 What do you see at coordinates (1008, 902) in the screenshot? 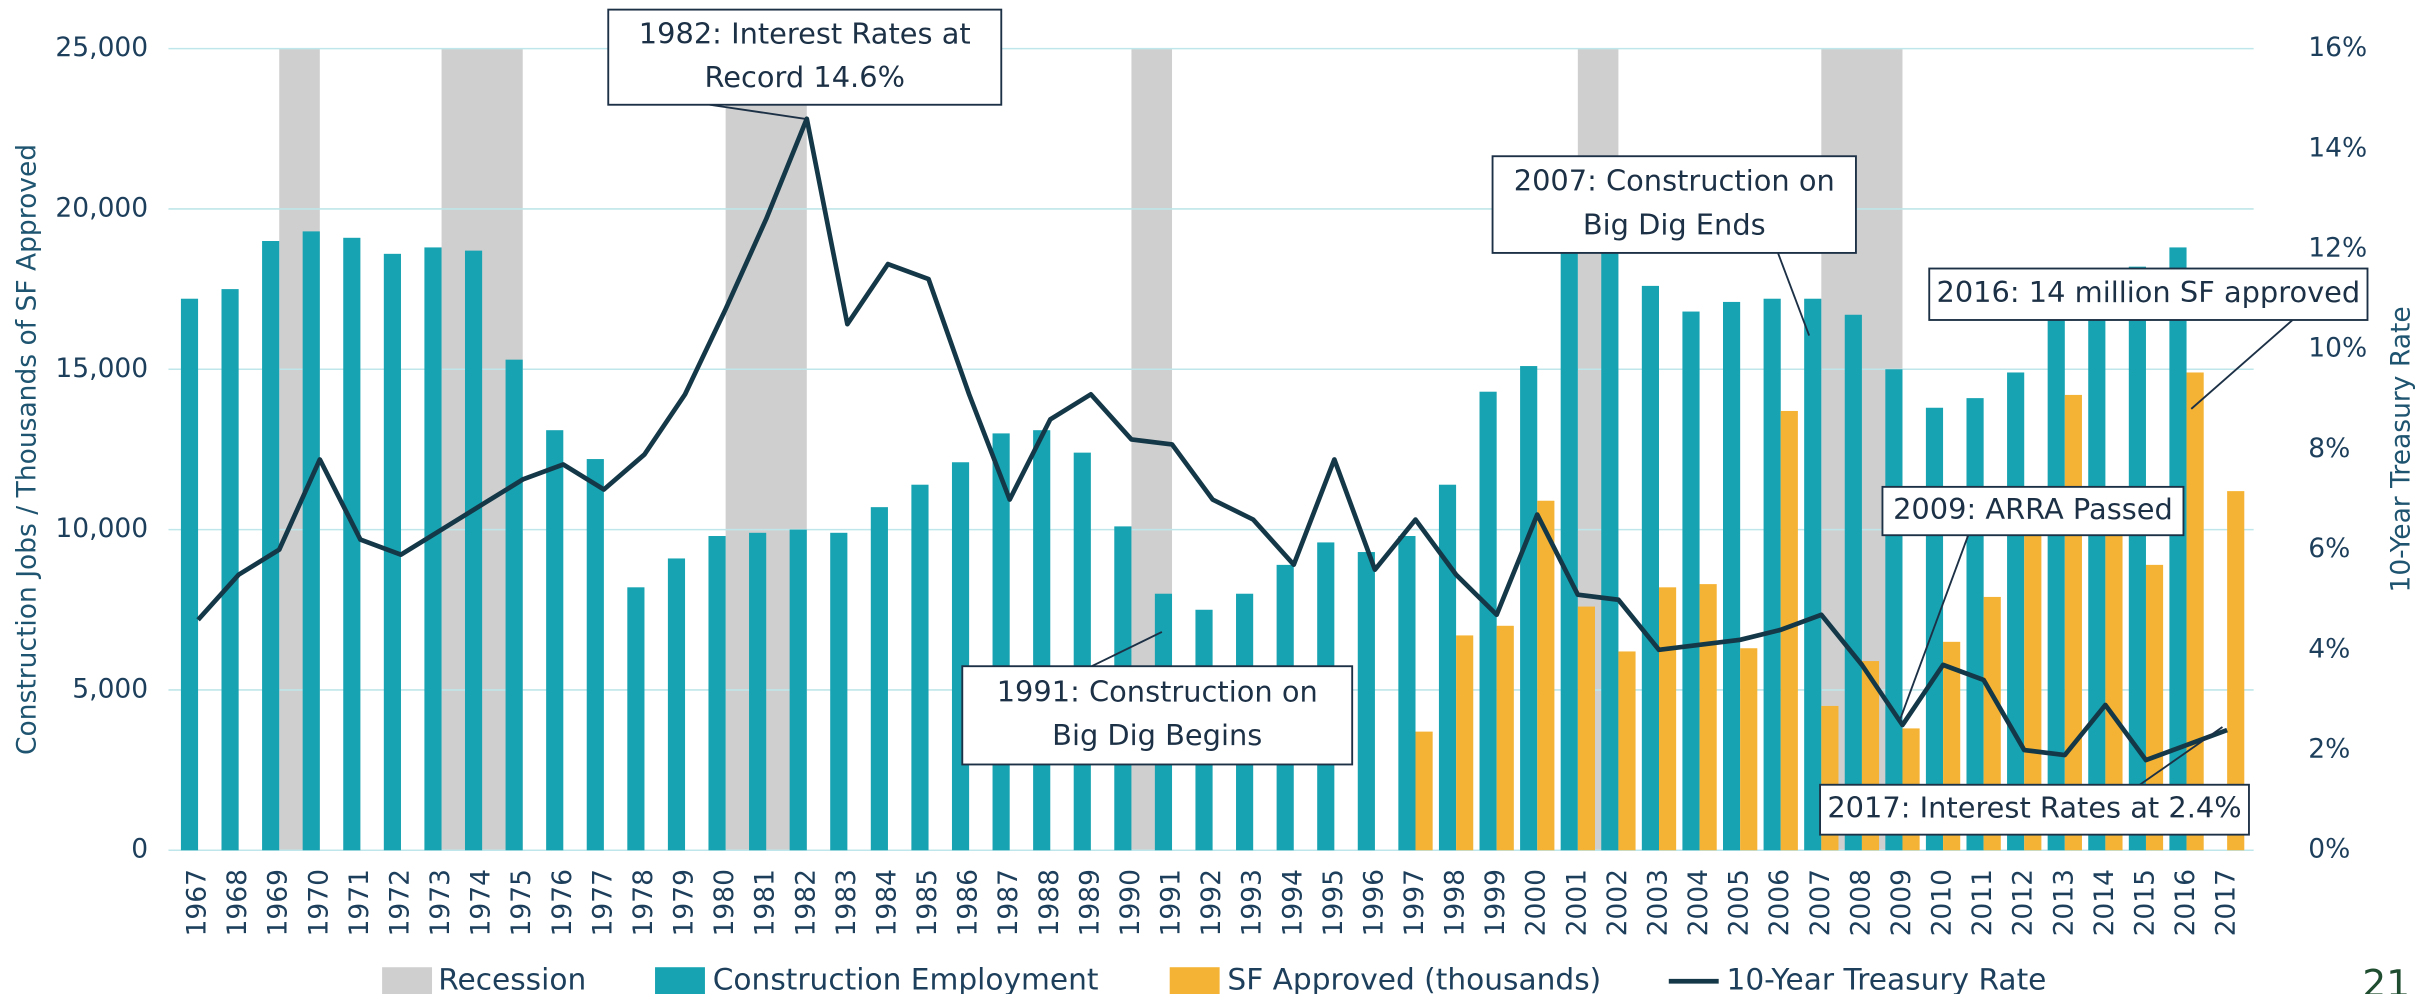
I see `x-tick-label: 1987` at bounding box center [1008, 902].